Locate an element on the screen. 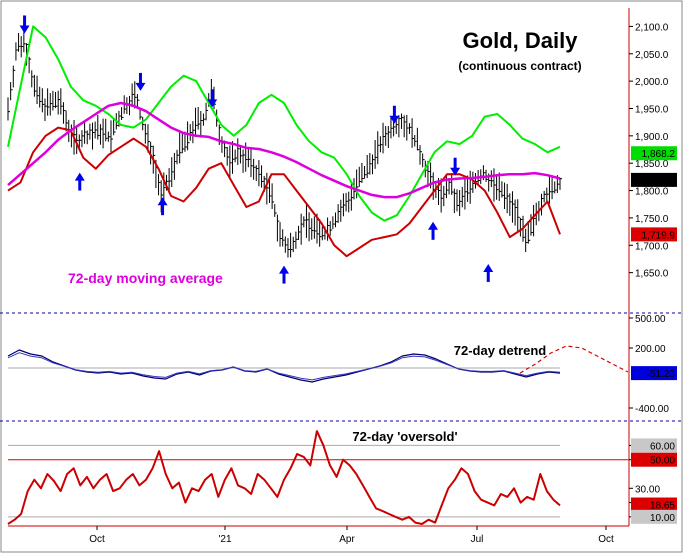 The height and width of the screenshot is (554, 684). x-tick-label: Jul is located at coordinates (477, 539).